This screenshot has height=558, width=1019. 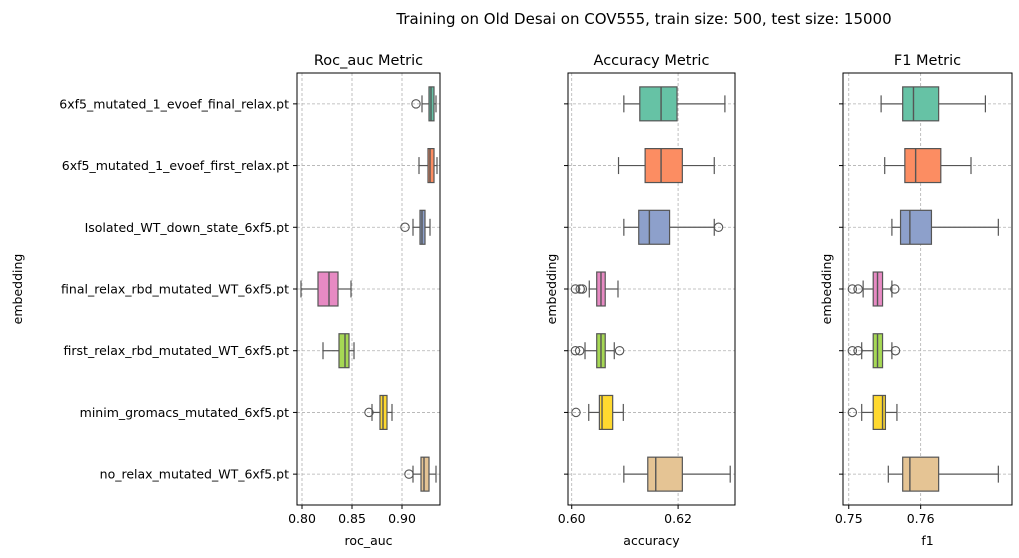 I want to click on y-tick-label: first_relax_rbd_mutated_WT_6xf5.pt, so click(x=177, y=350).